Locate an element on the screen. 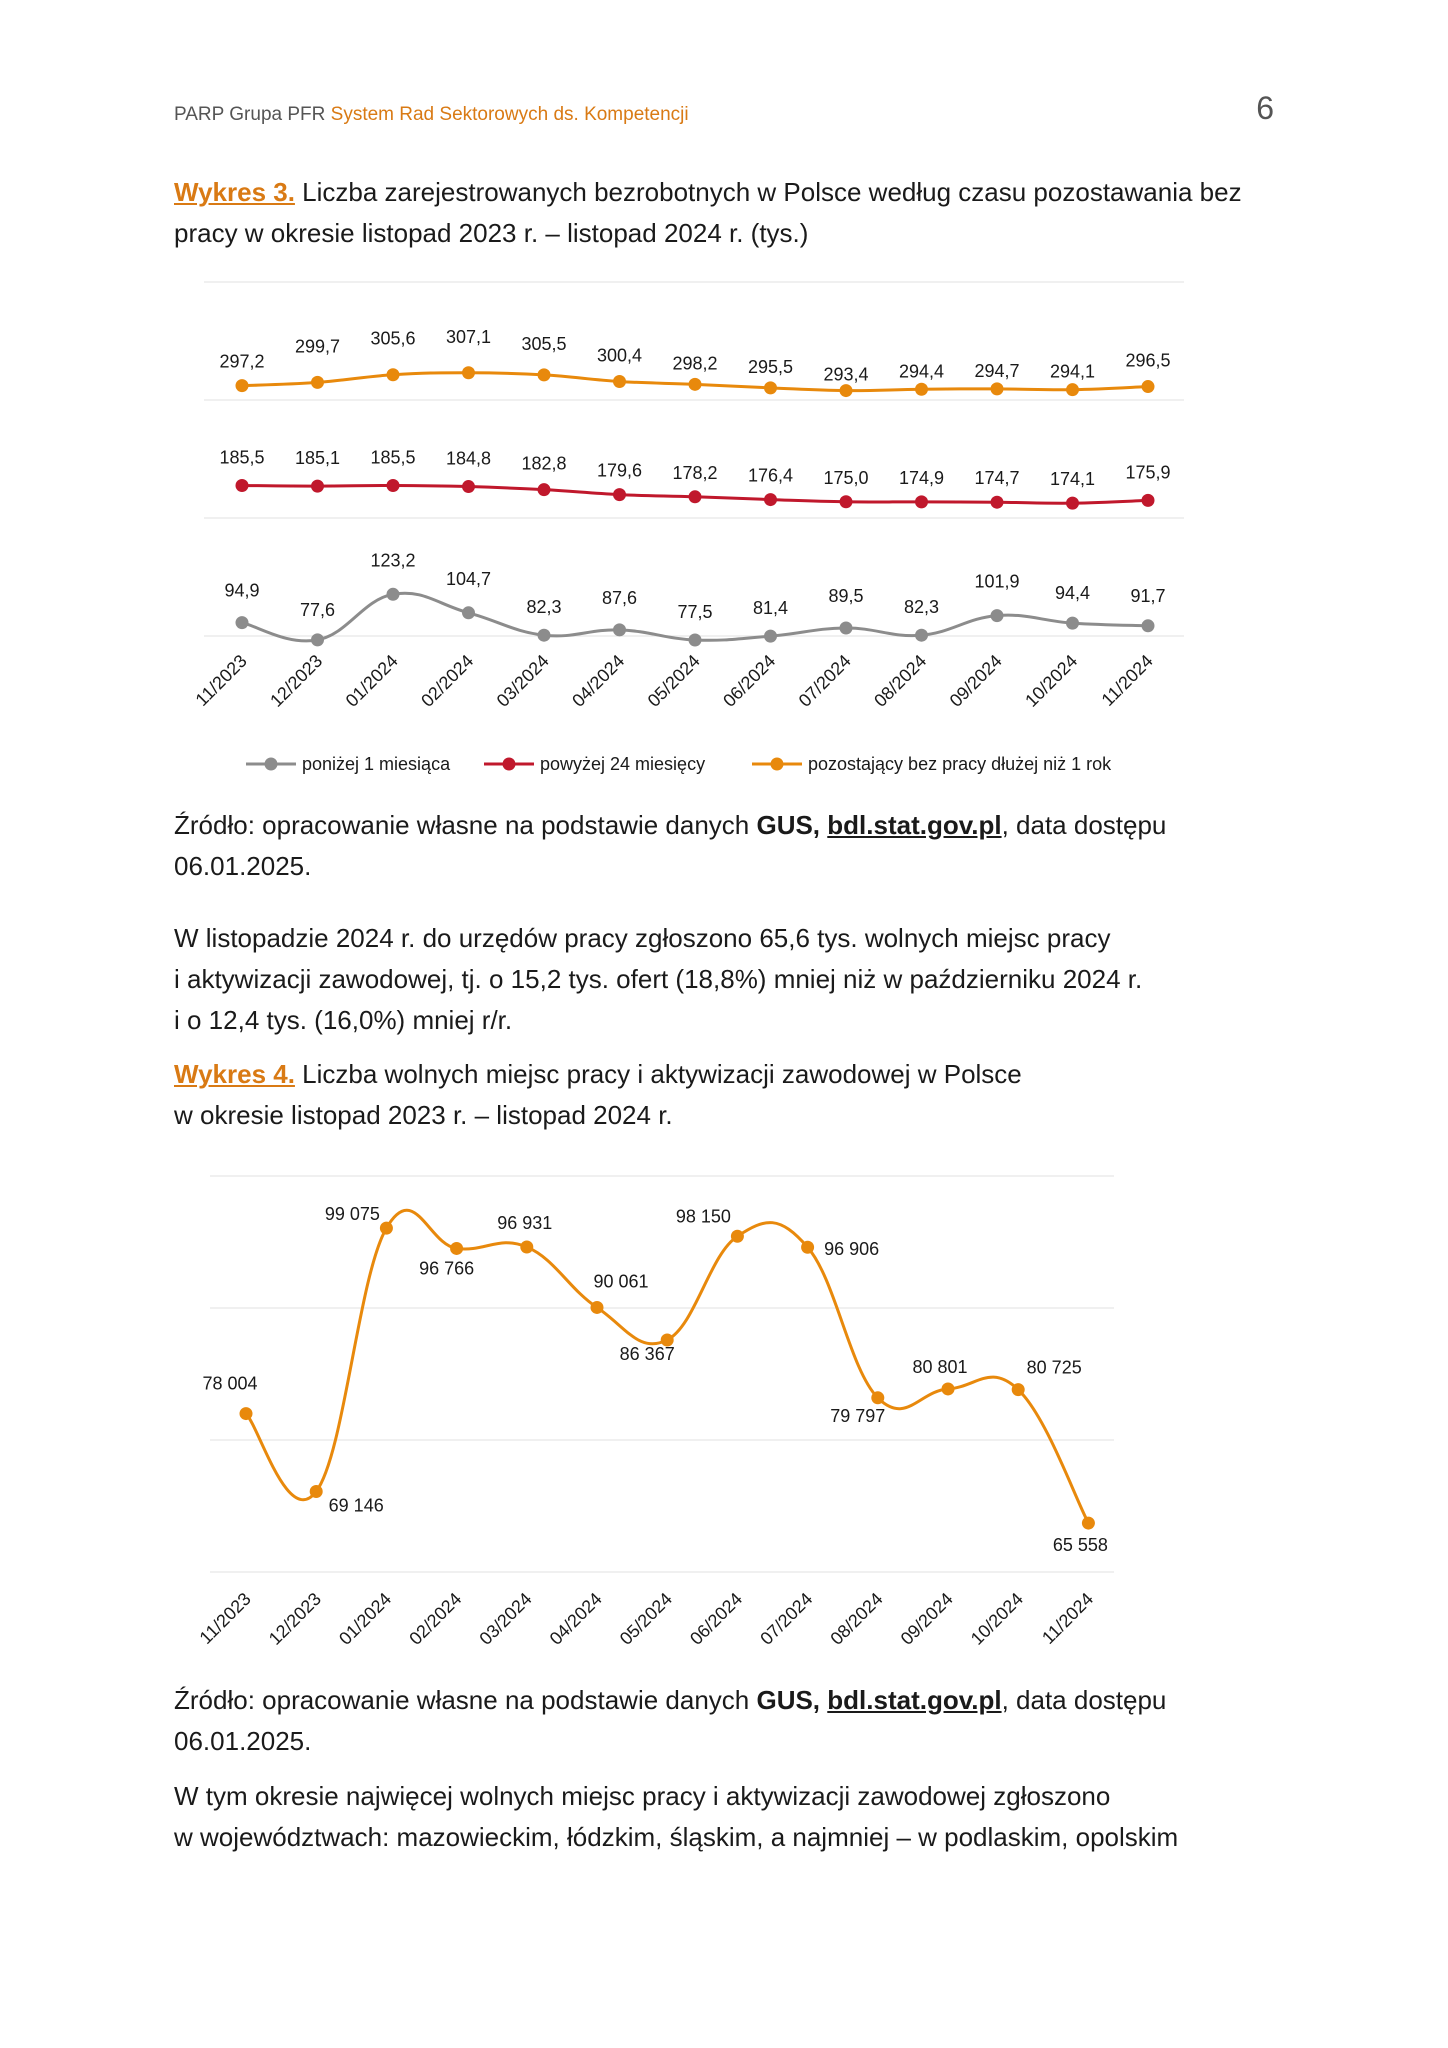 The image size is (1448, 2048). data-label: 185,1 is located at coordinates (317, 458).